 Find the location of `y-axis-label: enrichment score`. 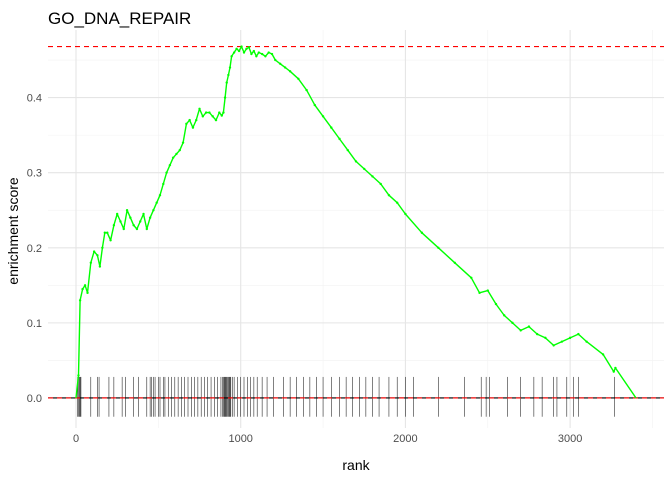

y-axis-label: enrichment score is located at coordinates (13, 231).